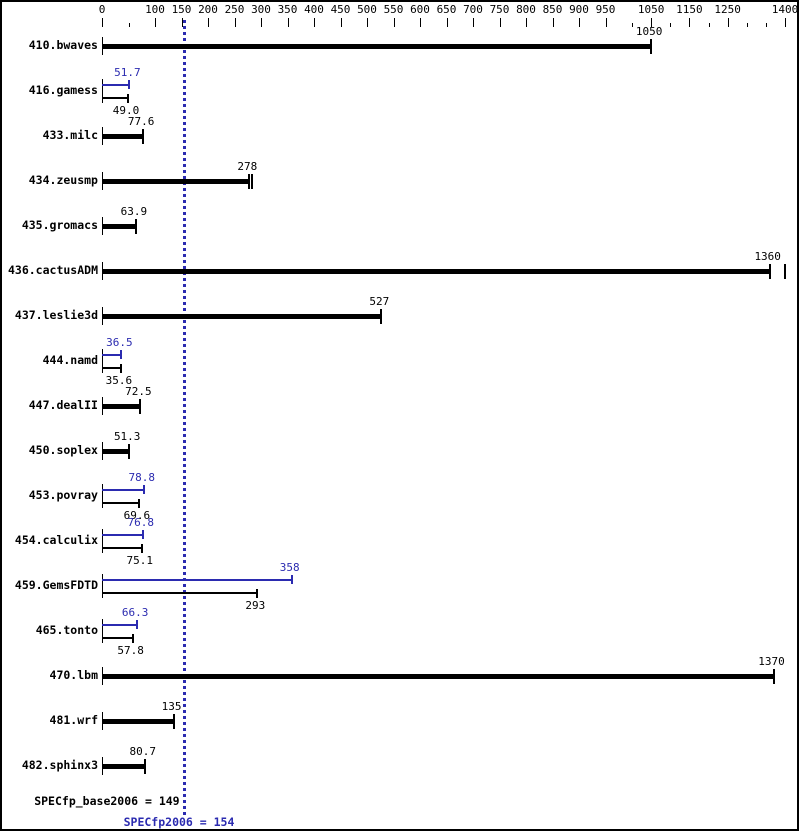 This screenshot has width=799, height=831. I want to click on benchmark-row: 433.milc 77.6, so click(399, 135).